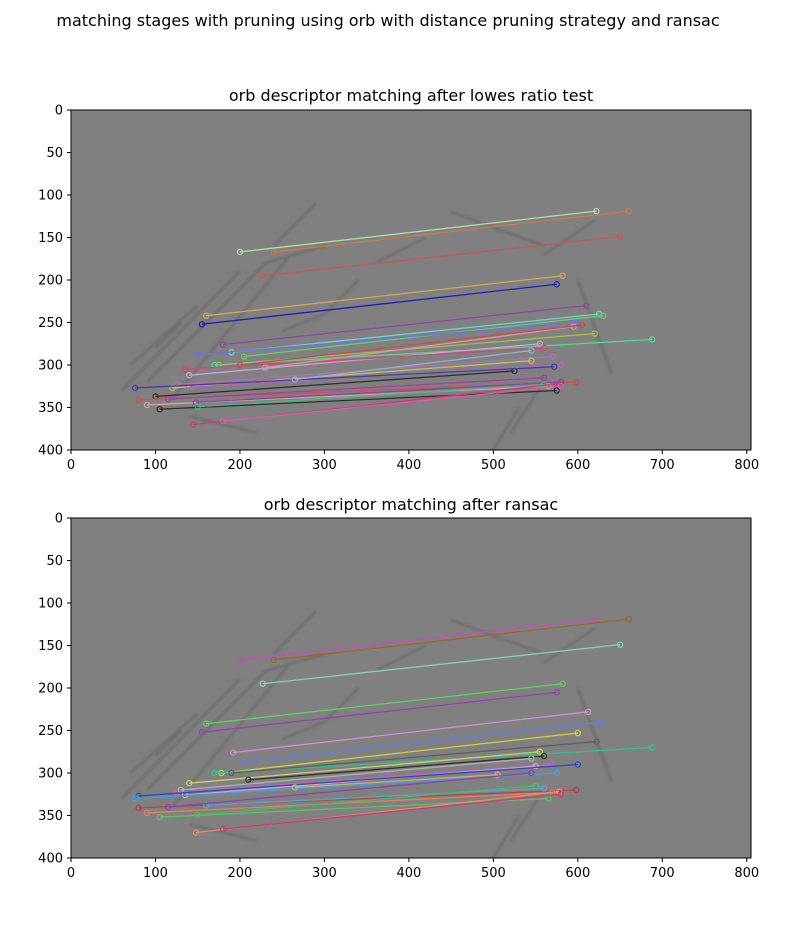 This screenshot has width=790, height=950. I want to click on x-tick-label: 300, so click(324, 465).